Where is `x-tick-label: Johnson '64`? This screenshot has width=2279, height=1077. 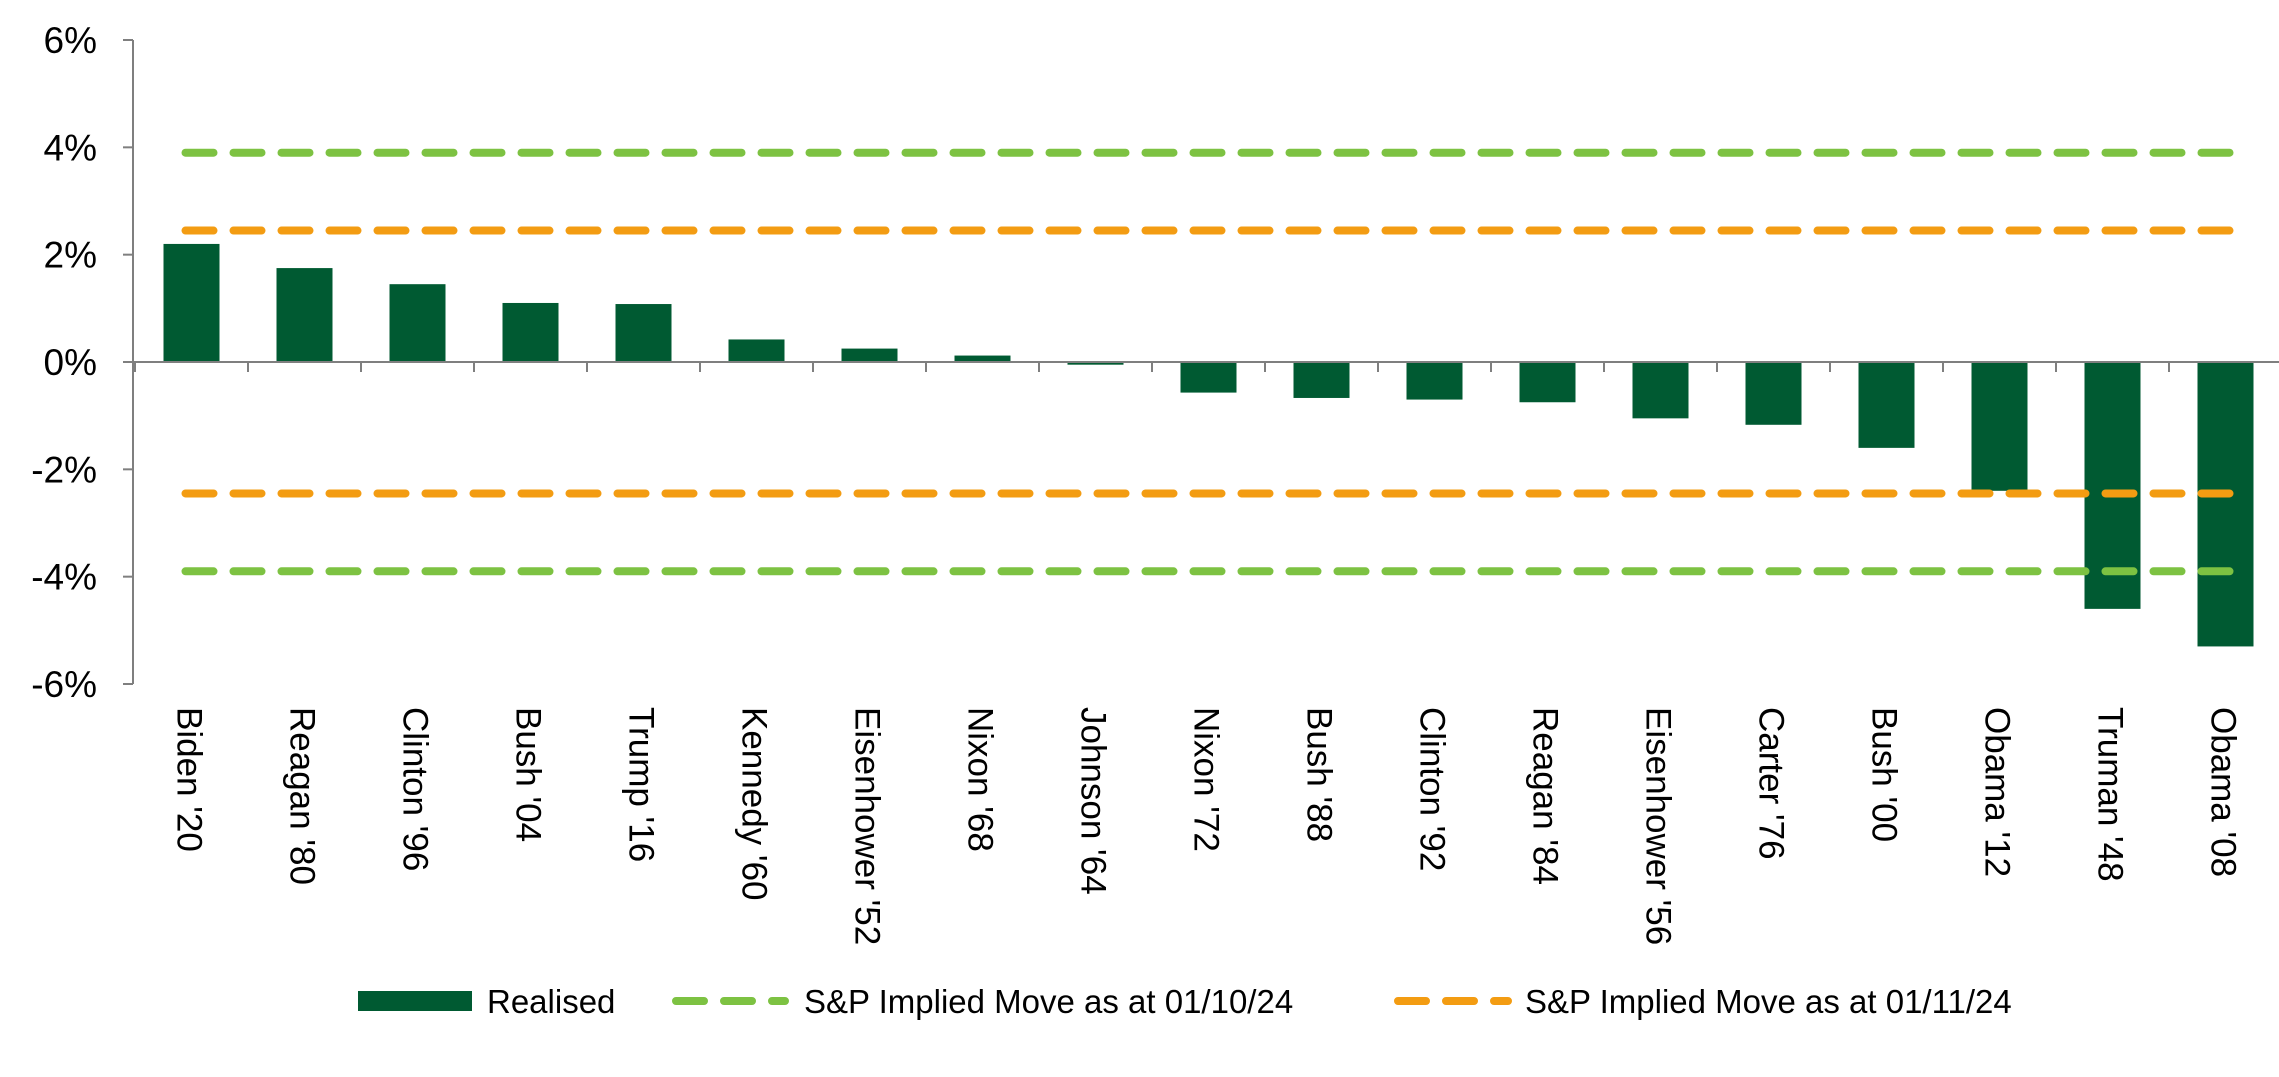
x-tick-label: Johnson '64 is located at coordinates (1093, 801).